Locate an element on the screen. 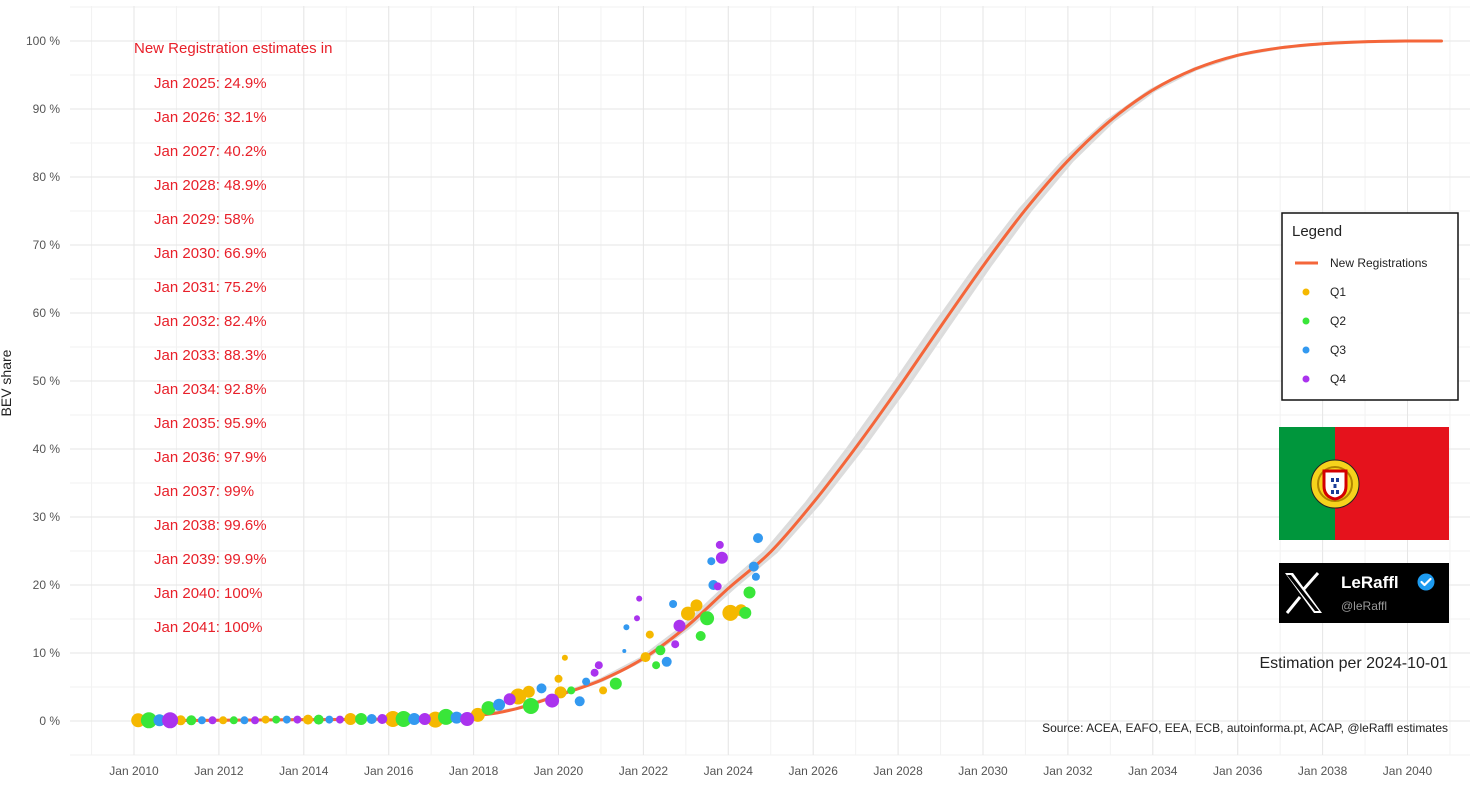 Image resolution: width=1477 pixels, height=785 pixels. x-tick-label: Jan 2040 is located at coordinates (1408, 771).